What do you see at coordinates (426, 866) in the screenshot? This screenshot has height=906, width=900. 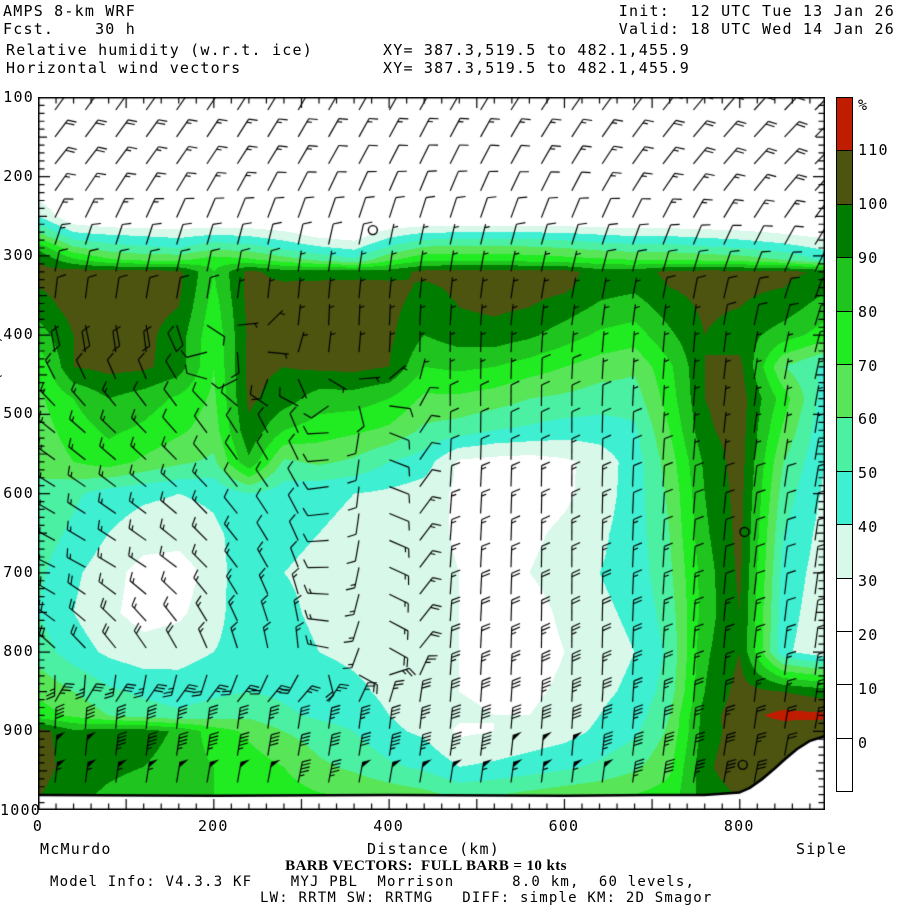 I see `barb-legend: BARB VECTORS: FULL BARB = 10 kts` at bounding box center [426, 866].